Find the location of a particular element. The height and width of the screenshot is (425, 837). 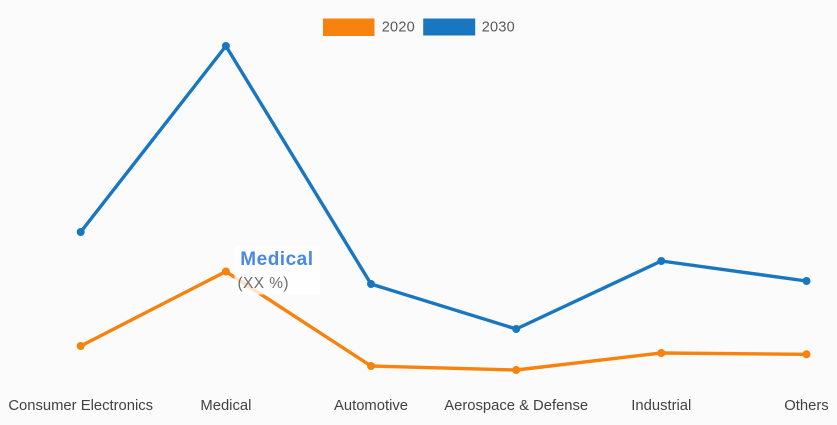

svg-text: Aerospace & Defense is located at coordinates (516, 406).